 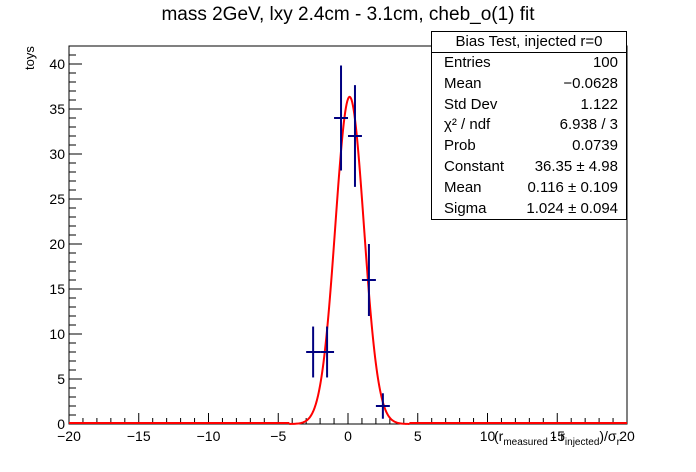 I want to click on stats-row: Entries 100, so click(x=529, y=63).